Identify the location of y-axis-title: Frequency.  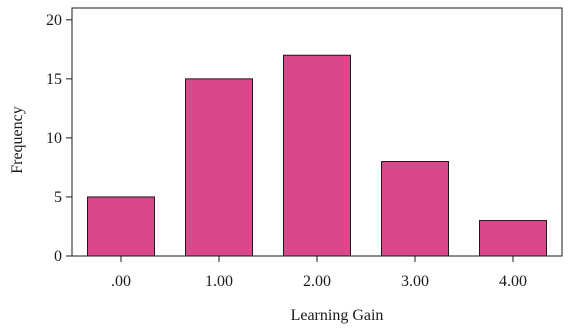
(17, 140).